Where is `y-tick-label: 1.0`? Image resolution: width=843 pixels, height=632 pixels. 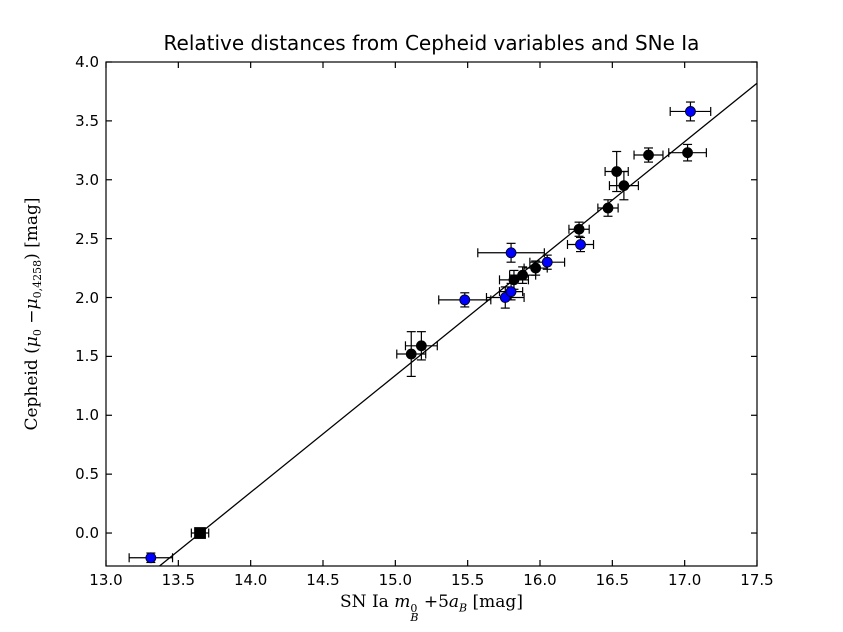 y-tick-label: 1.0 is located at coordinates (87, 415).